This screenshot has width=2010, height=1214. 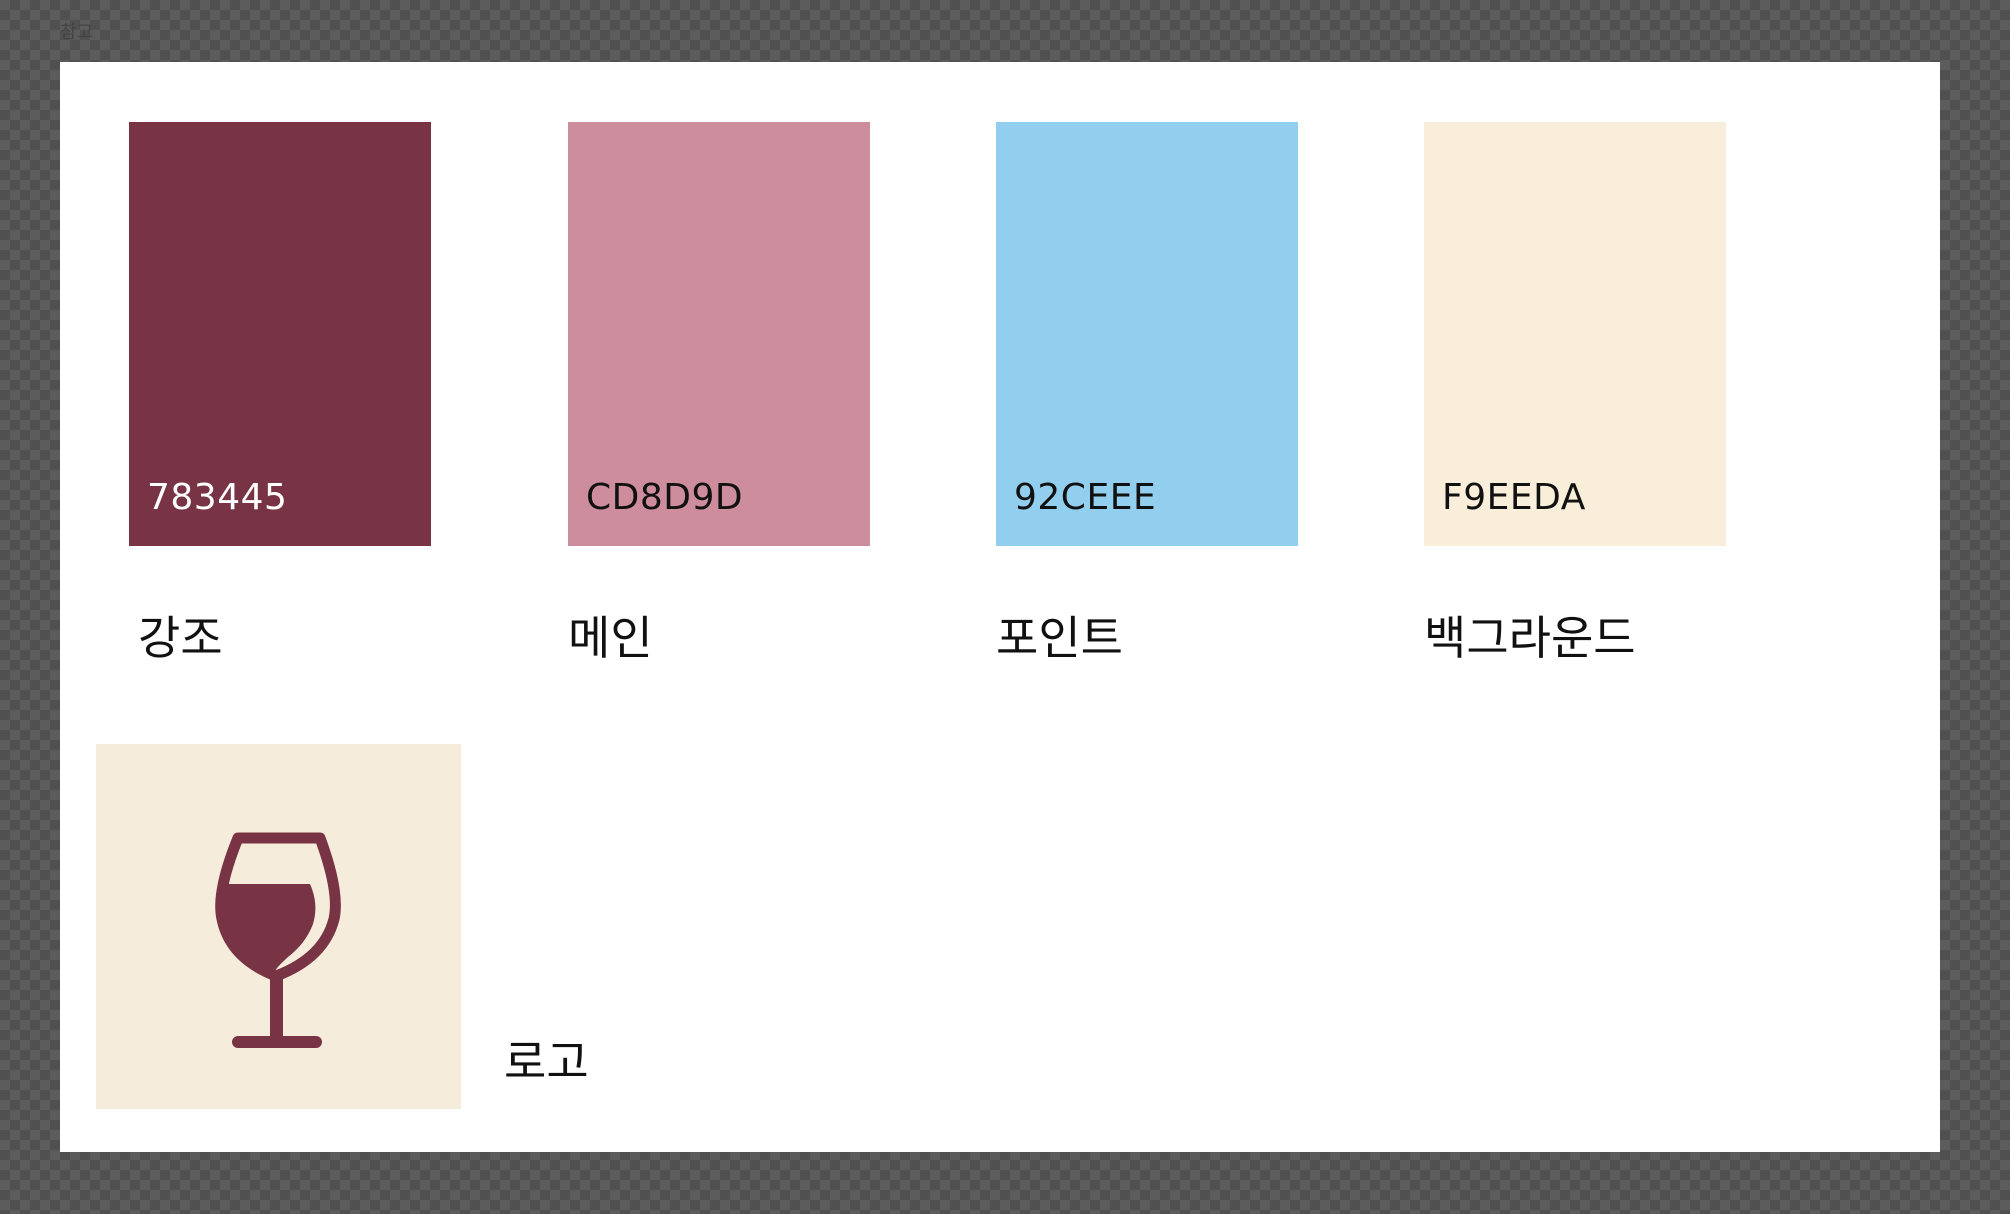 I want to click on swatch-hex: 92CEEE, so click(x=1085, y=497).